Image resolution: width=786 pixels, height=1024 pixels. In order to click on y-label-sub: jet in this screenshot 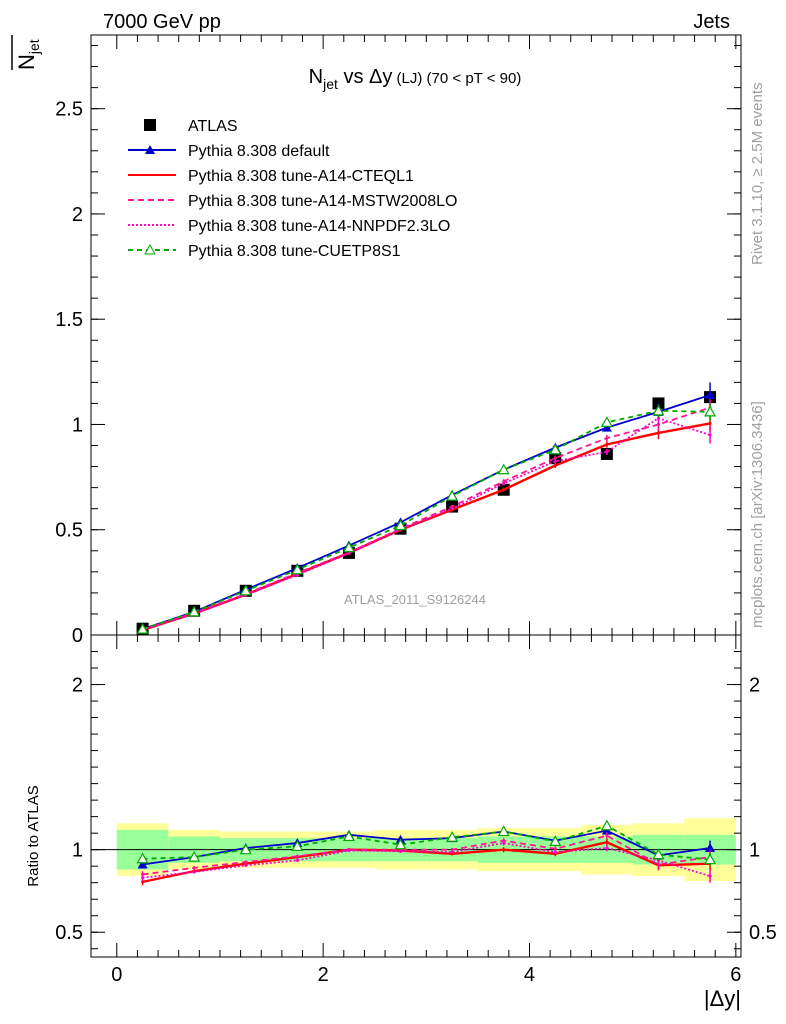, I will do `click(34, 47)`.